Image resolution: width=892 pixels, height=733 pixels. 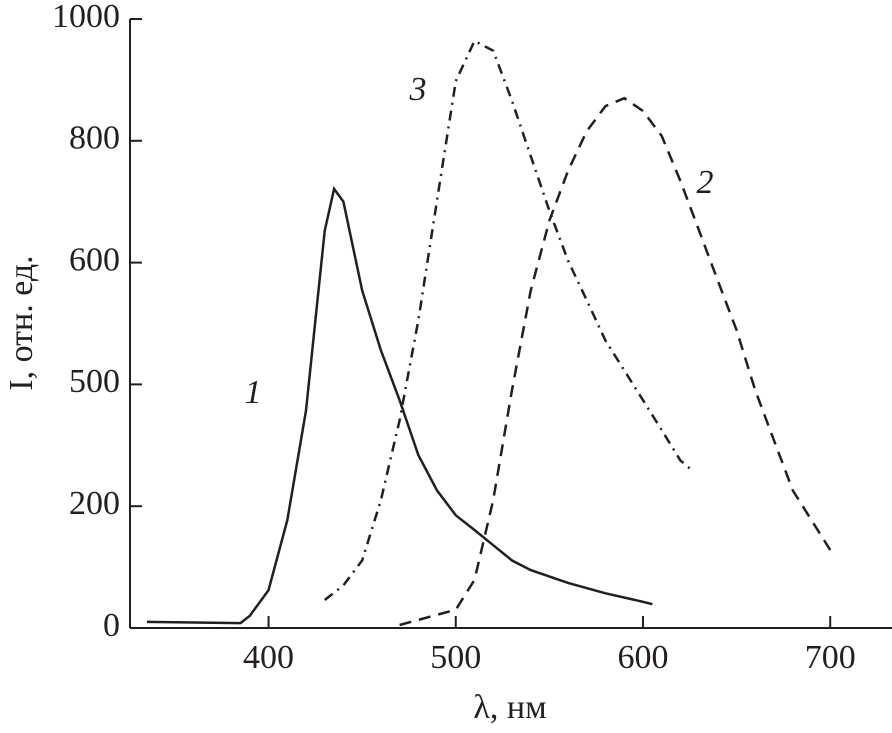 What do you see at coordinates (705, 182) in the screenshot?
I see `curve-label: 2` at bounding box center [705, 182].